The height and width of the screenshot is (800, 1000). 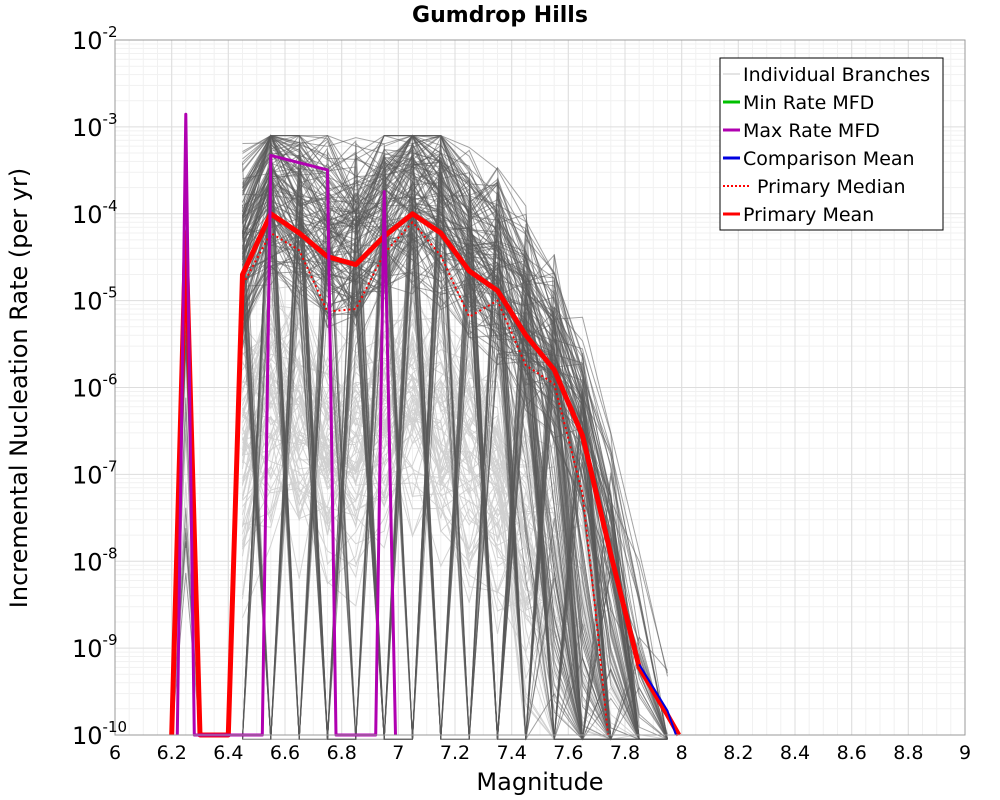 What do you see at coordinates (831, 187) in the screenshot?
I see `legend-label: Primary Median` at bounding box center [831, 187].